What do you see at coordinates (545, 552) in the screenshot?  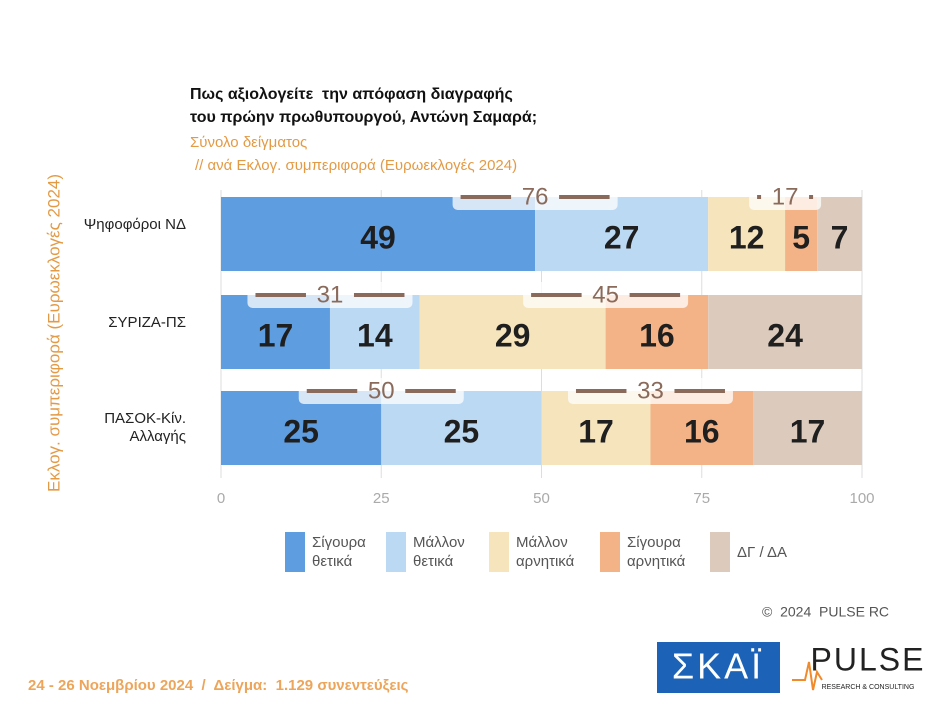 I see `legend-label: Μάλλον αρνητικά` at bounding box center [545, 552].